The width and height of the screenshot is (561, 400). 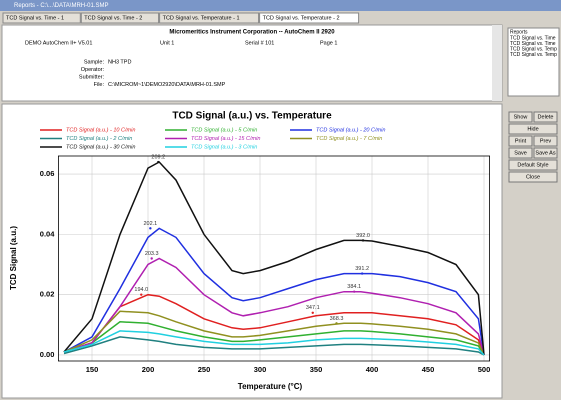 I want to click on y-tick-label: 0.04, so click(x=47, y=233).